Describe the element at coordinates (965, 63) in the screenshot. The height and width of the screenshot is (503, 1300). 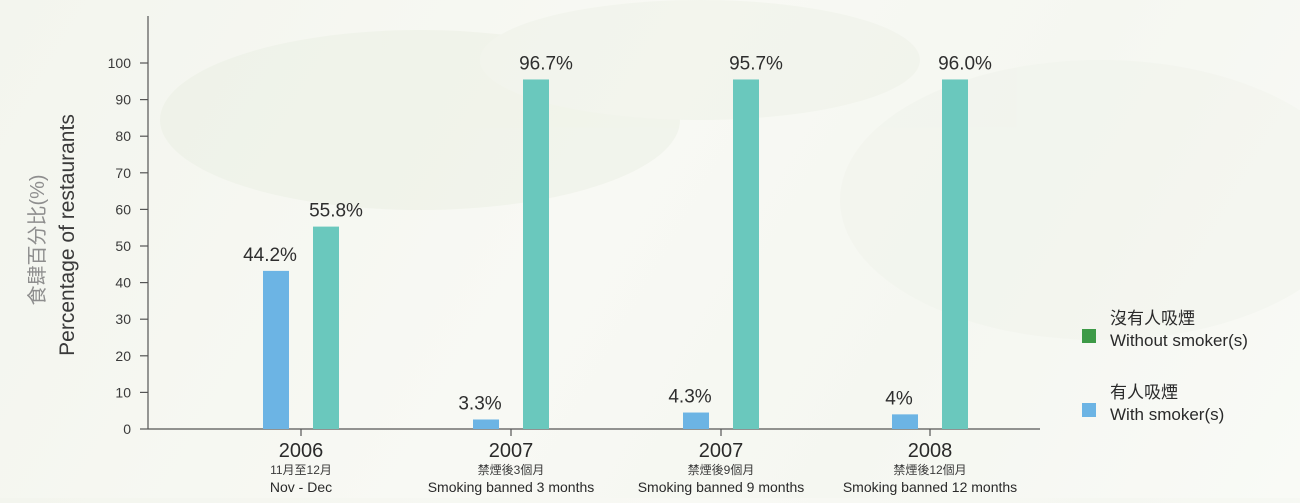
I see `data-label: 96.0%` at that location.